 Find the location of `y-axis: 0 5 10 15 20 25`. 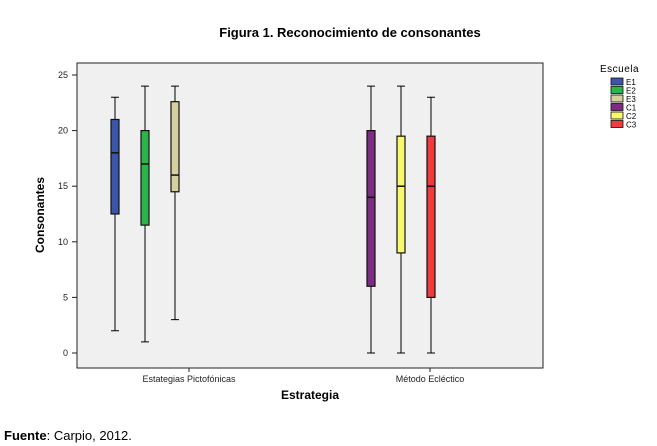

y-axis: 0 5 10 15 20 25 is located at coordinates (67, 214).